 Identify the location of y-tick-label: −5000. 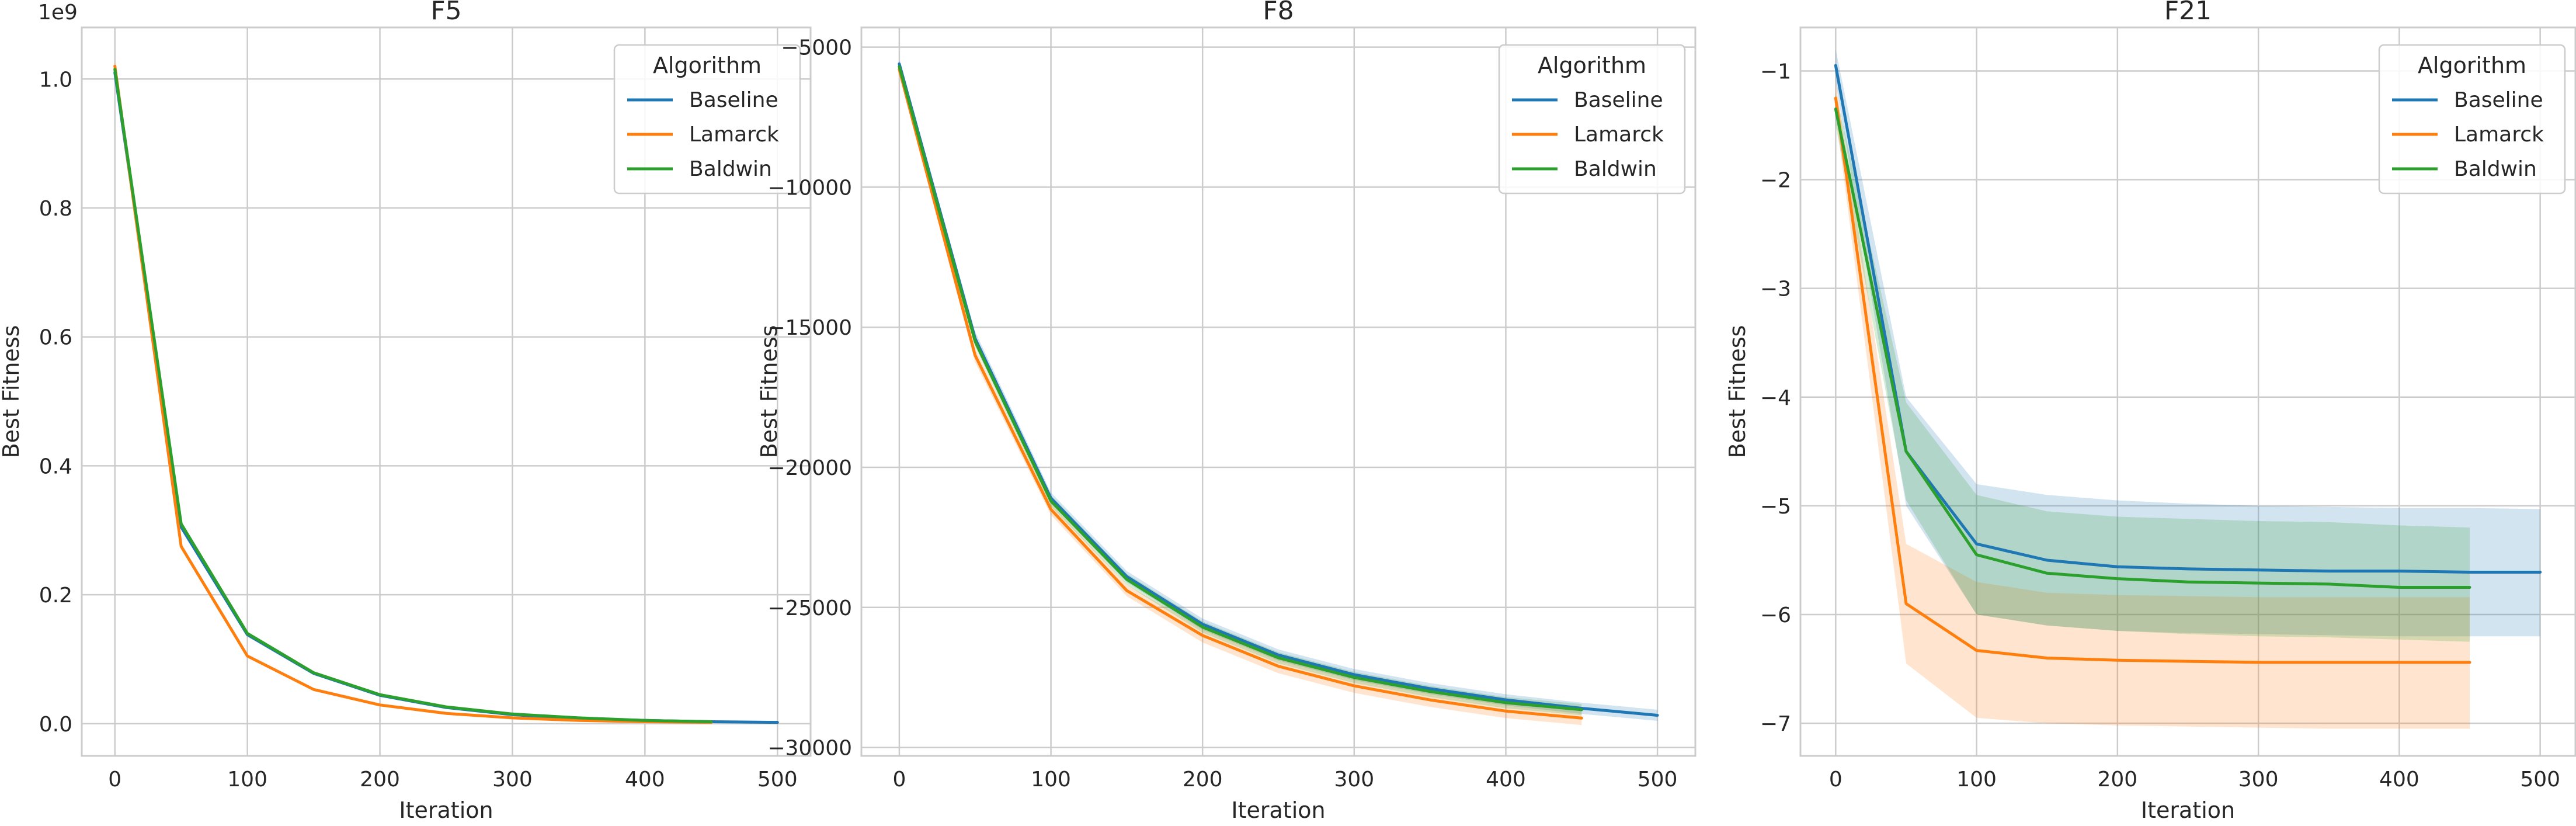
(816, 48).